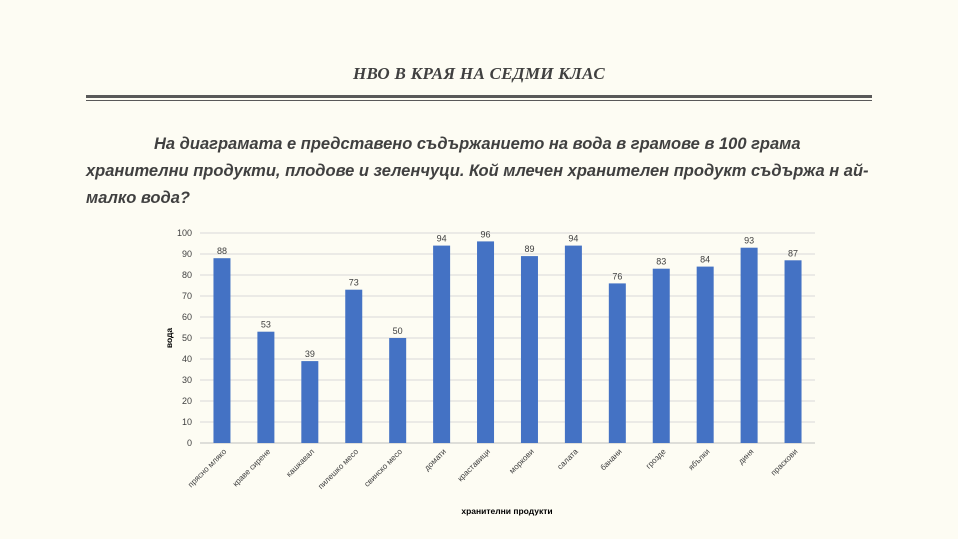 Image resolution: width=958 pixels, height=539 pixels. I want to click on data-label: 84, so click(705, 260).